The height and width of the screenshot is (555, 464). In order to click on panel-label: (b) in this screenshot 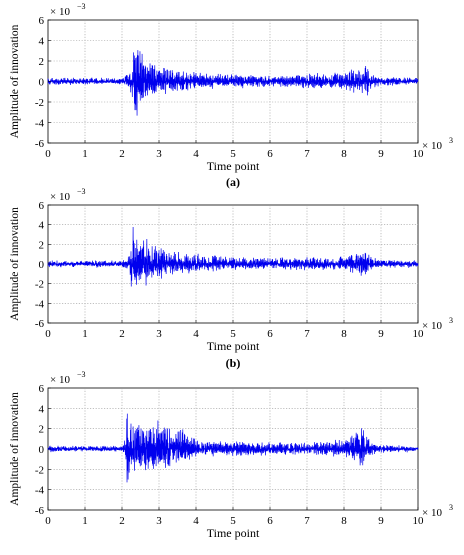, I will do `click(233, 363)`.